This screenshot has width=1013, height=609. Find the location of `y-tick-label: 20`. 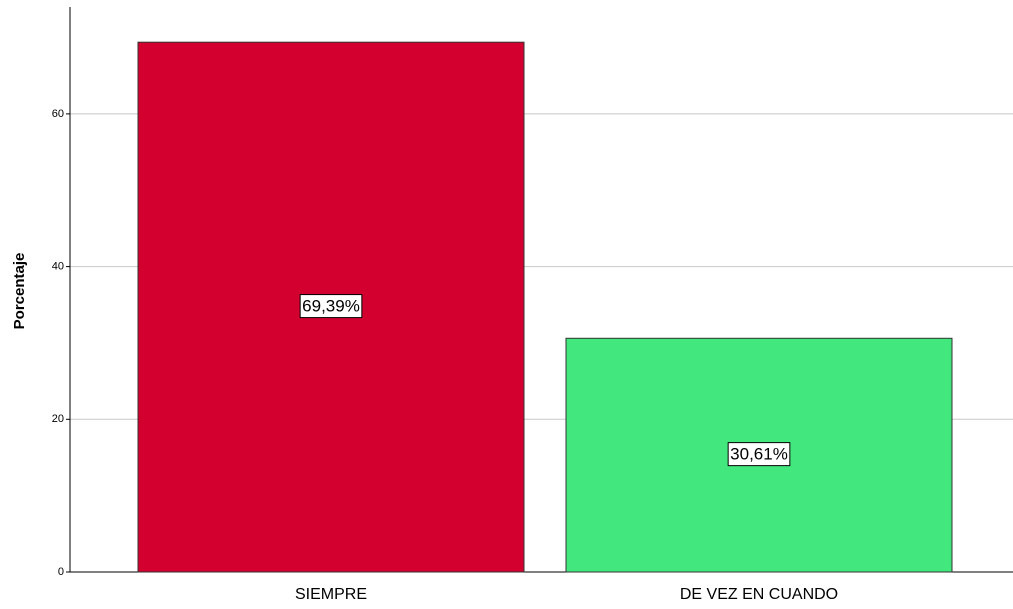

y-tick-label: 20 is located at coordinates (58, 419).